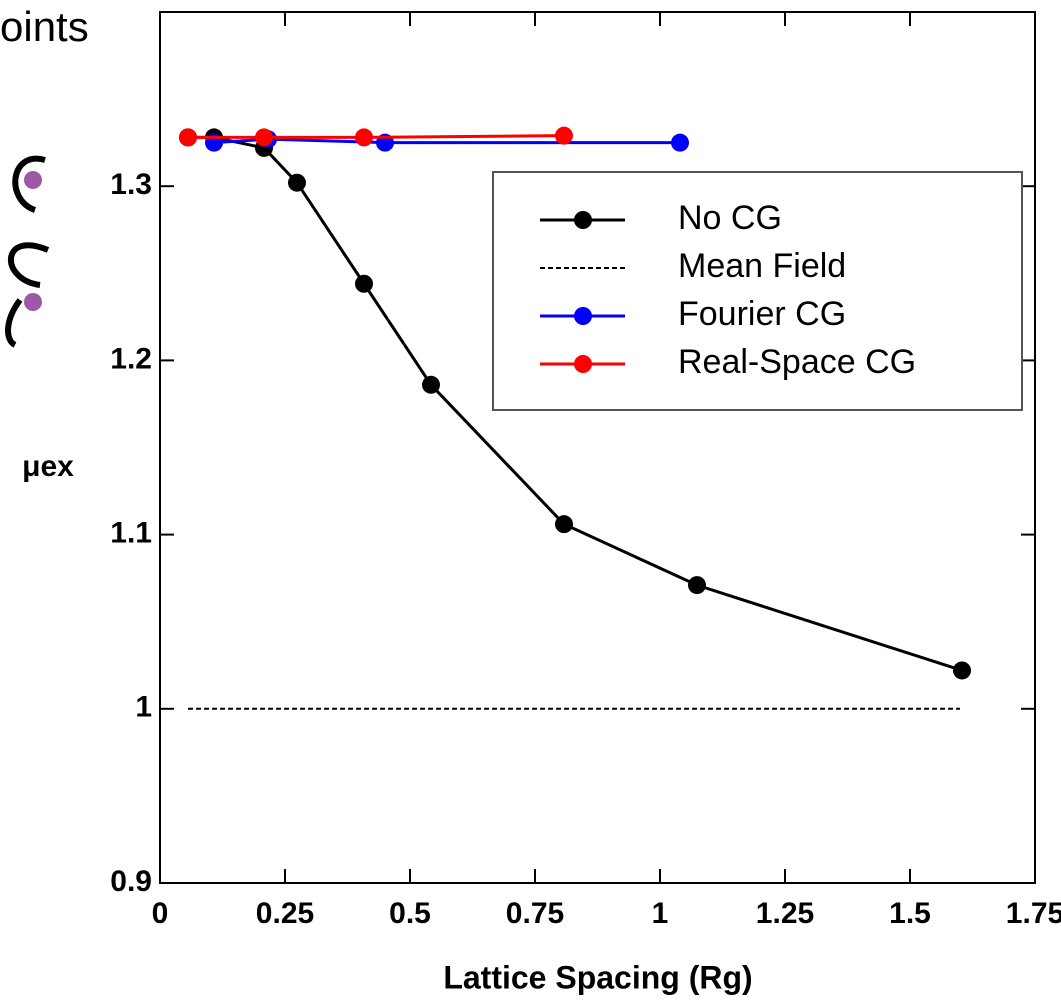  Describe the element at coordinates (131, 881) in the screenshot. I see `y-tick-label: 0.9` at that location.